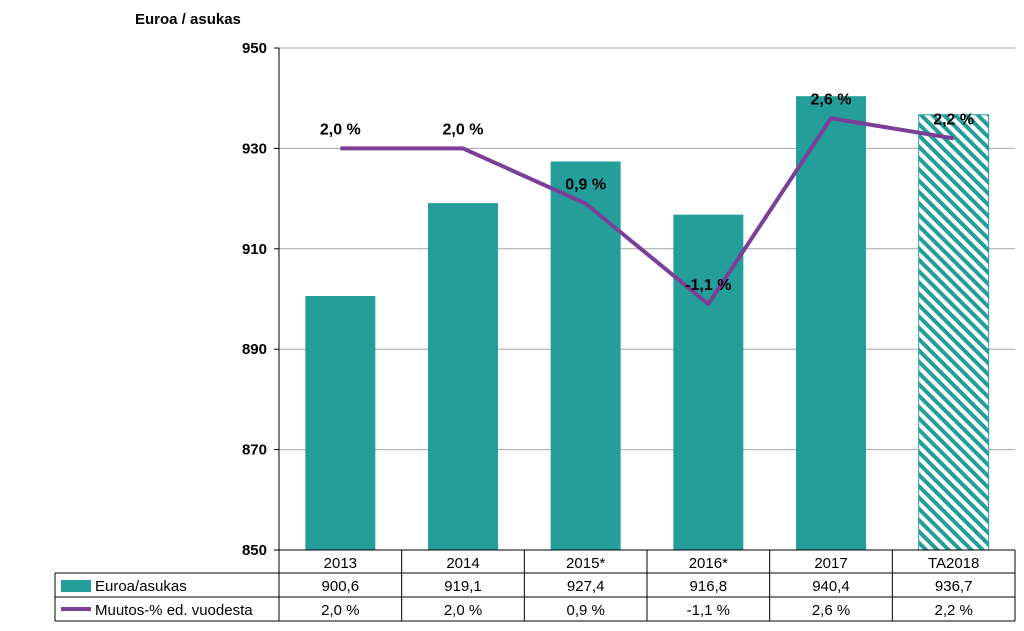 This screenshot has width=1024, height=631. Describe the element at coordinates (830, 563) in the screenshot. I see `category-label: 2017` at that location.